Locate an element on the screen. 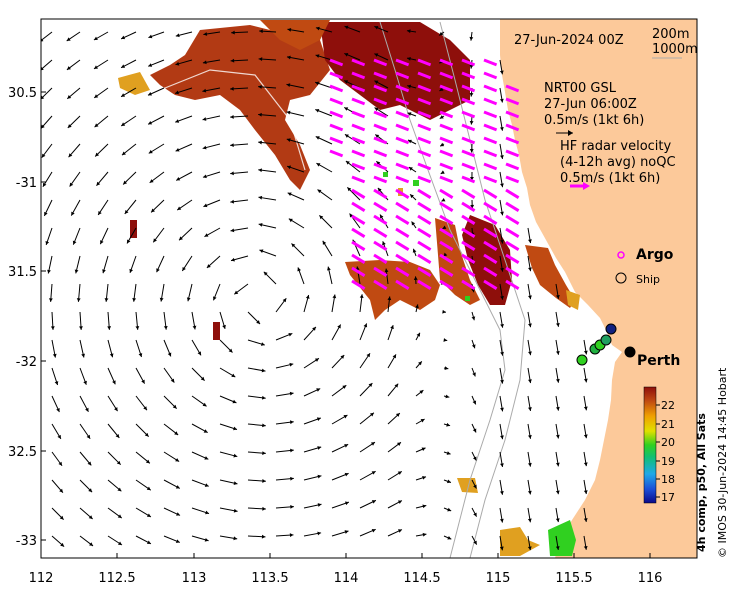 This screenshot has width=740, height=592. colorbar-tick-label: 17 is located at coordinates (668, 497).